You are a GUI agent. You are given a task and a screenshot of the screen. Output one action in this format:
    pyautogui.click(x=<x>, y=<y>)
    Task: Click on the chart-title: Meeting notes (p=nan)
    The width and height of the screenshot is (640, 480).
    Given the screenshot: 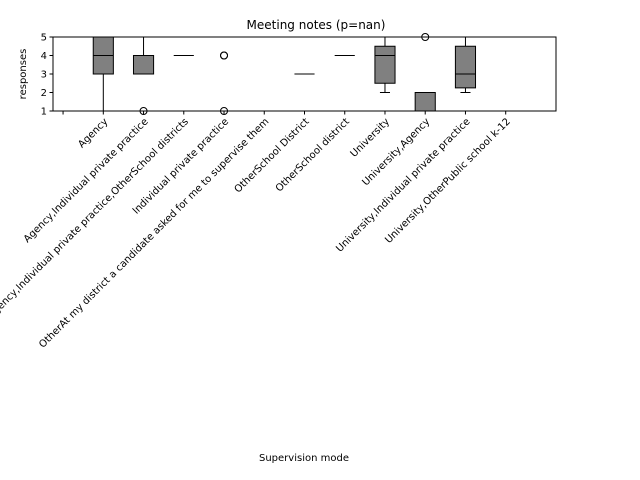 What is the action you would take?
    pyautogui.click(x=316, y=25)
    